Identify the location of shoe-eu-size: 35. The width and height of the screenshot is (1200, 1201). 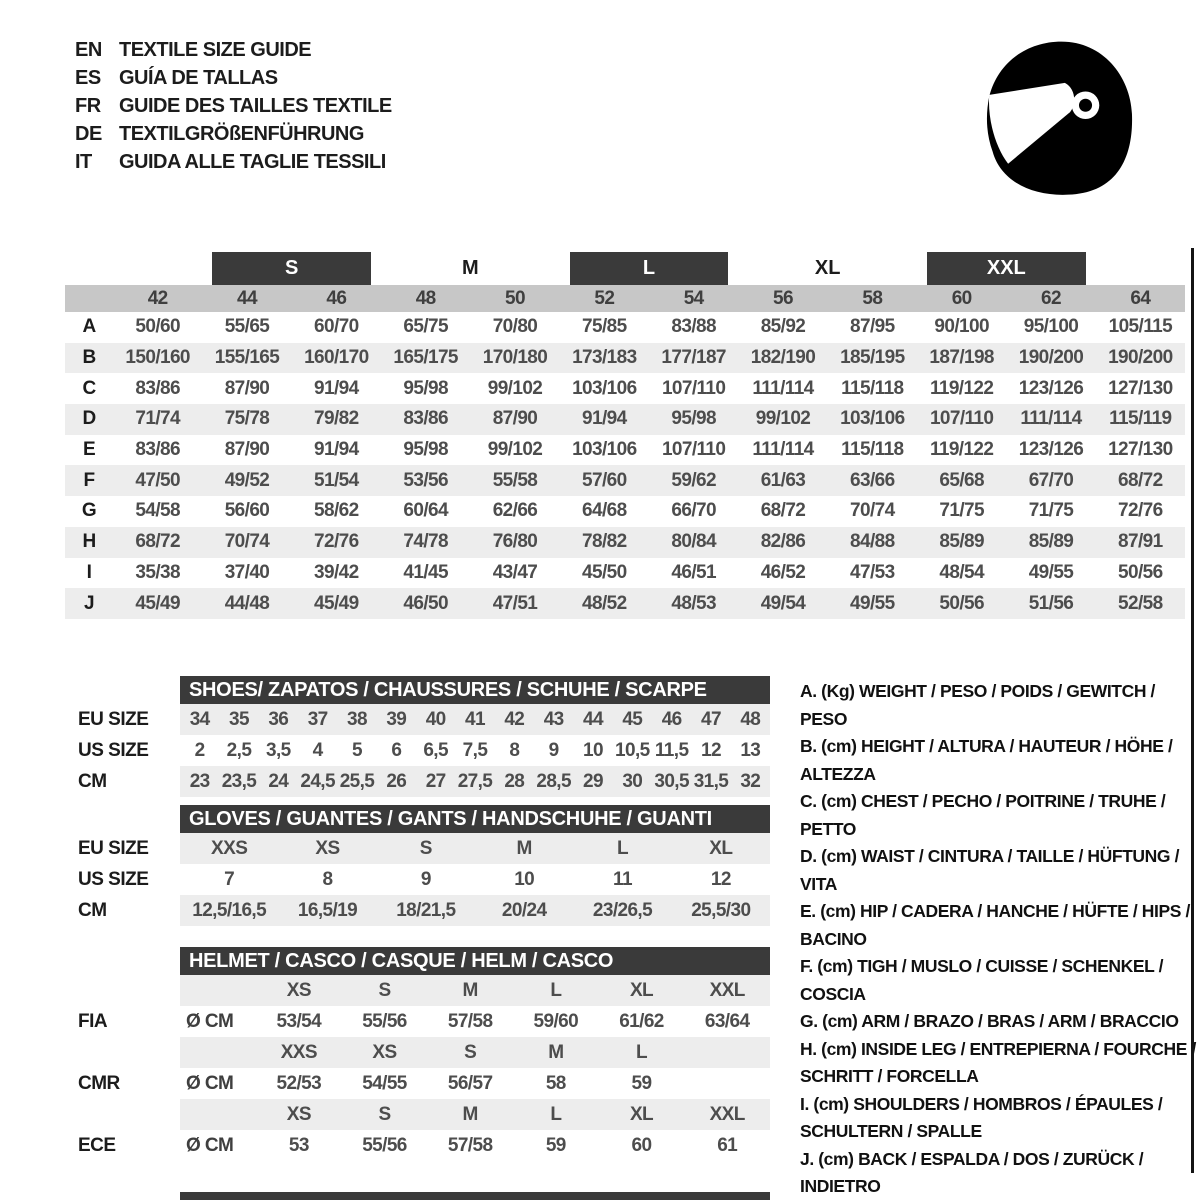
(239, 719).